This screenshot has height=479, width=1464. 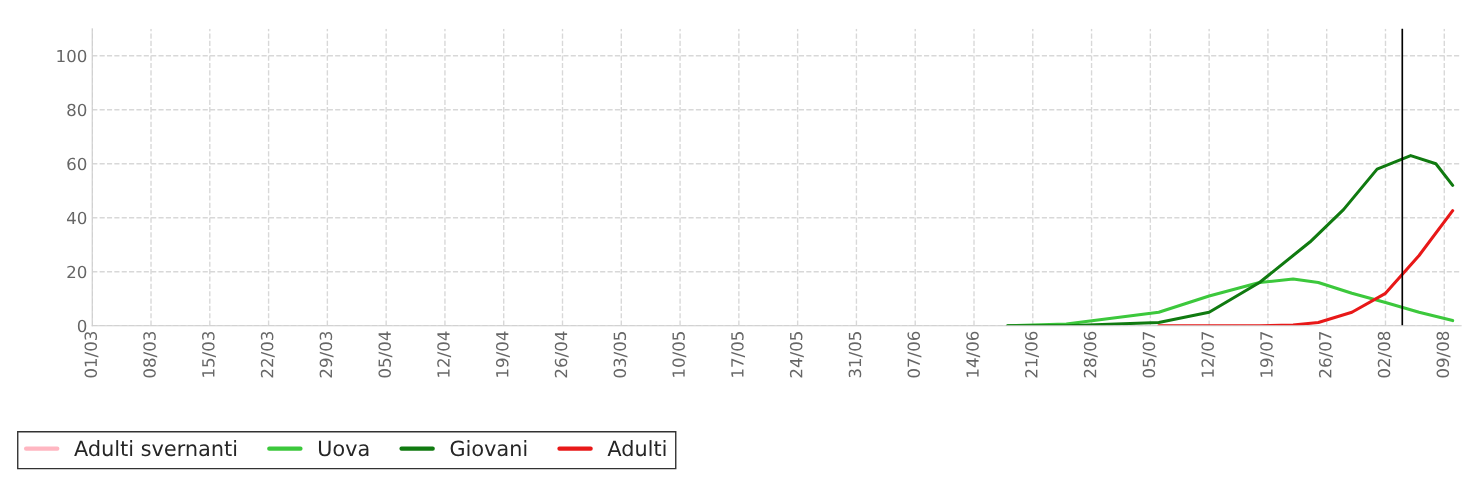 What do you see at coordinates (1149, 355) in the screenshot?
I see `x-tick-label: 05/07` at bounding box center [1149, 355].